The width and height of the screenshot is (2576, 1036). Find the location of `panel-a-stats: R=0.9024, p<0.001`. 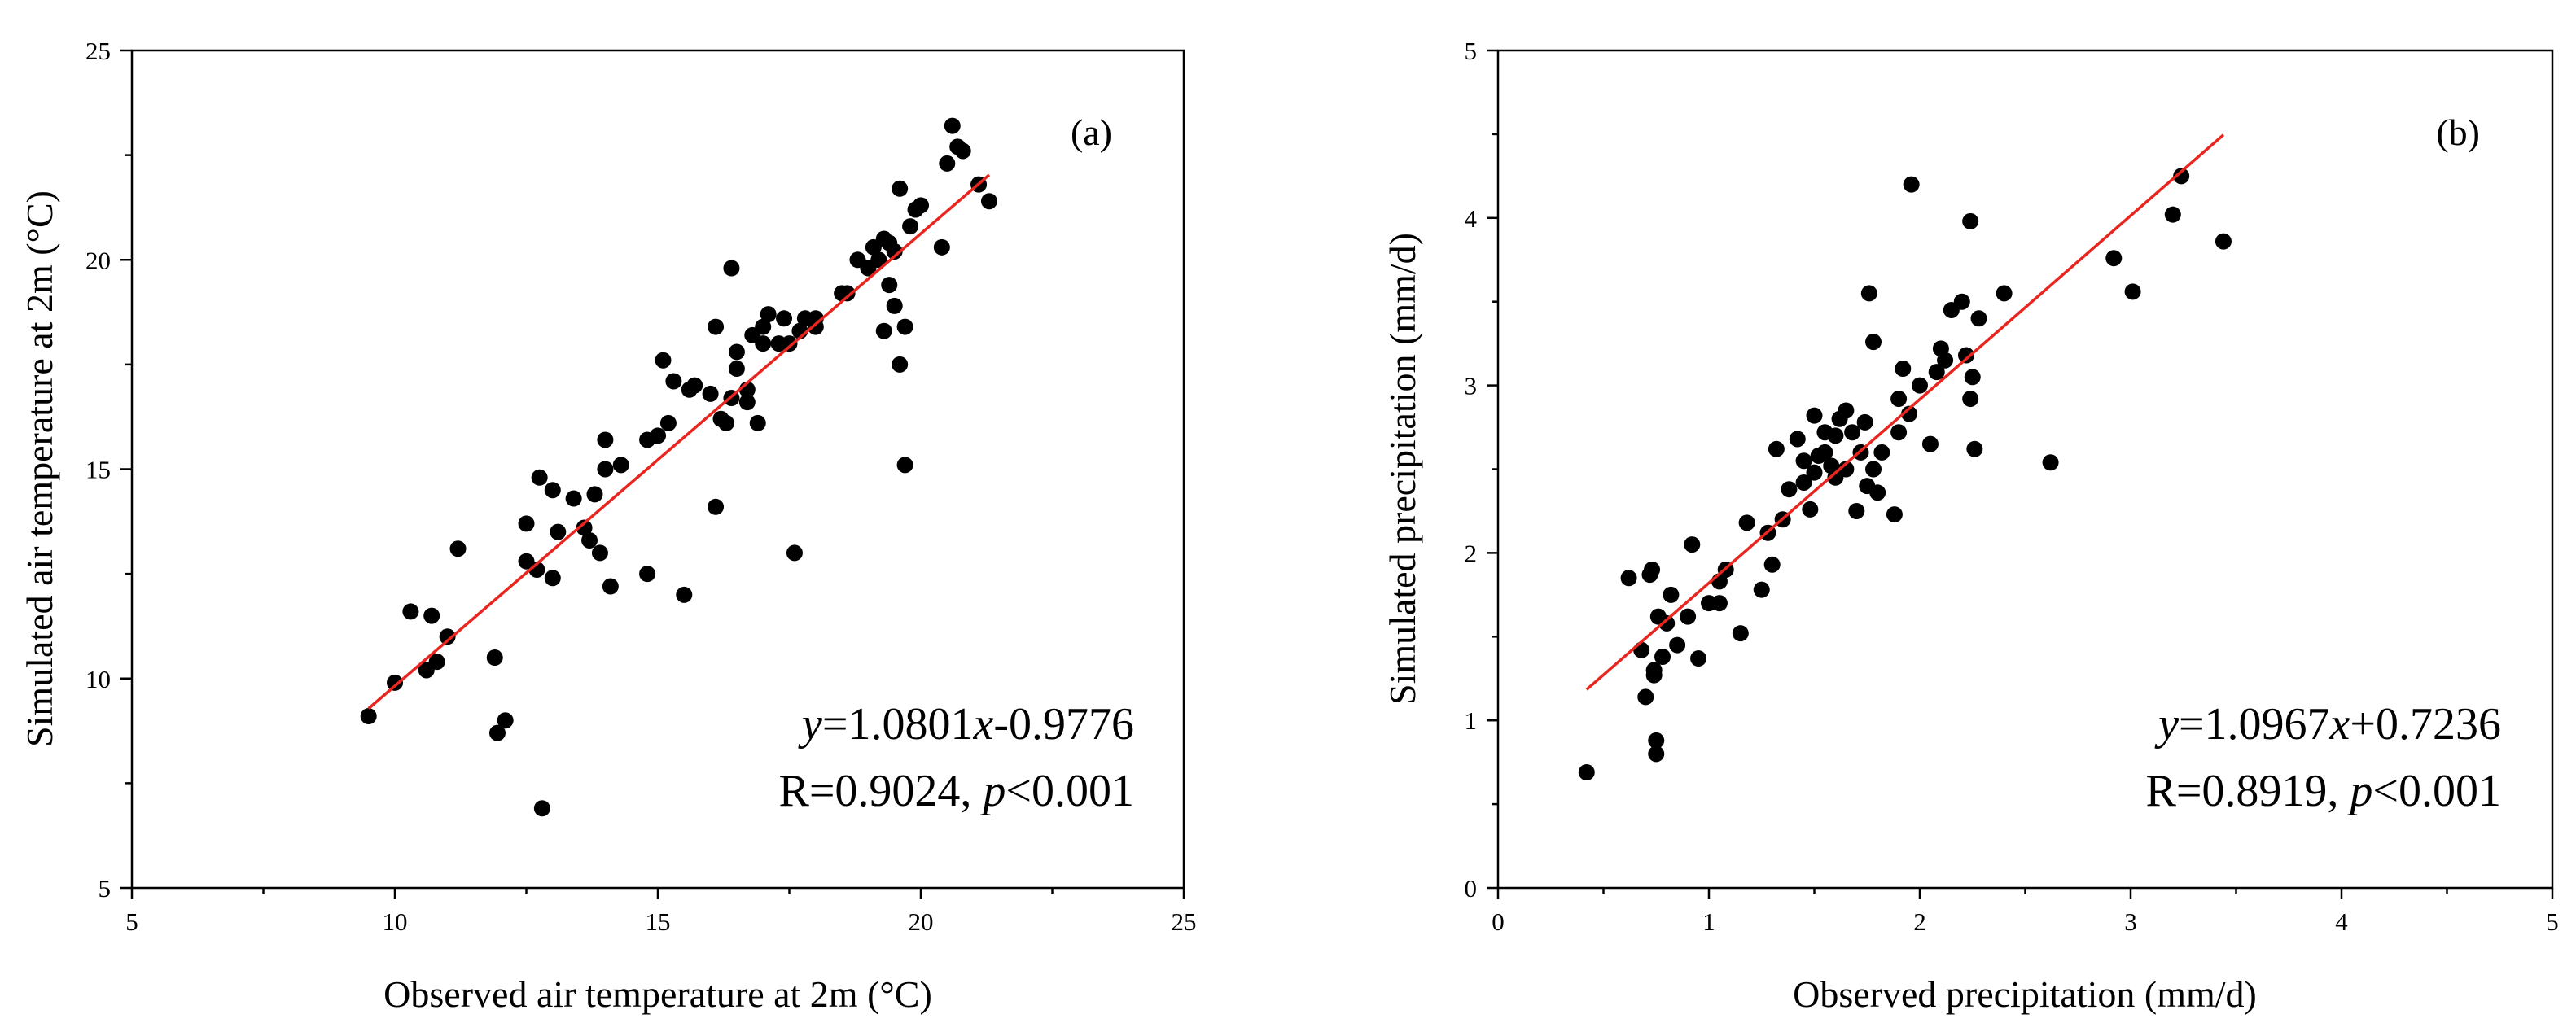

panel-a-stats: R=0.9024, p<0.001 is located at coordinates (956, 791).